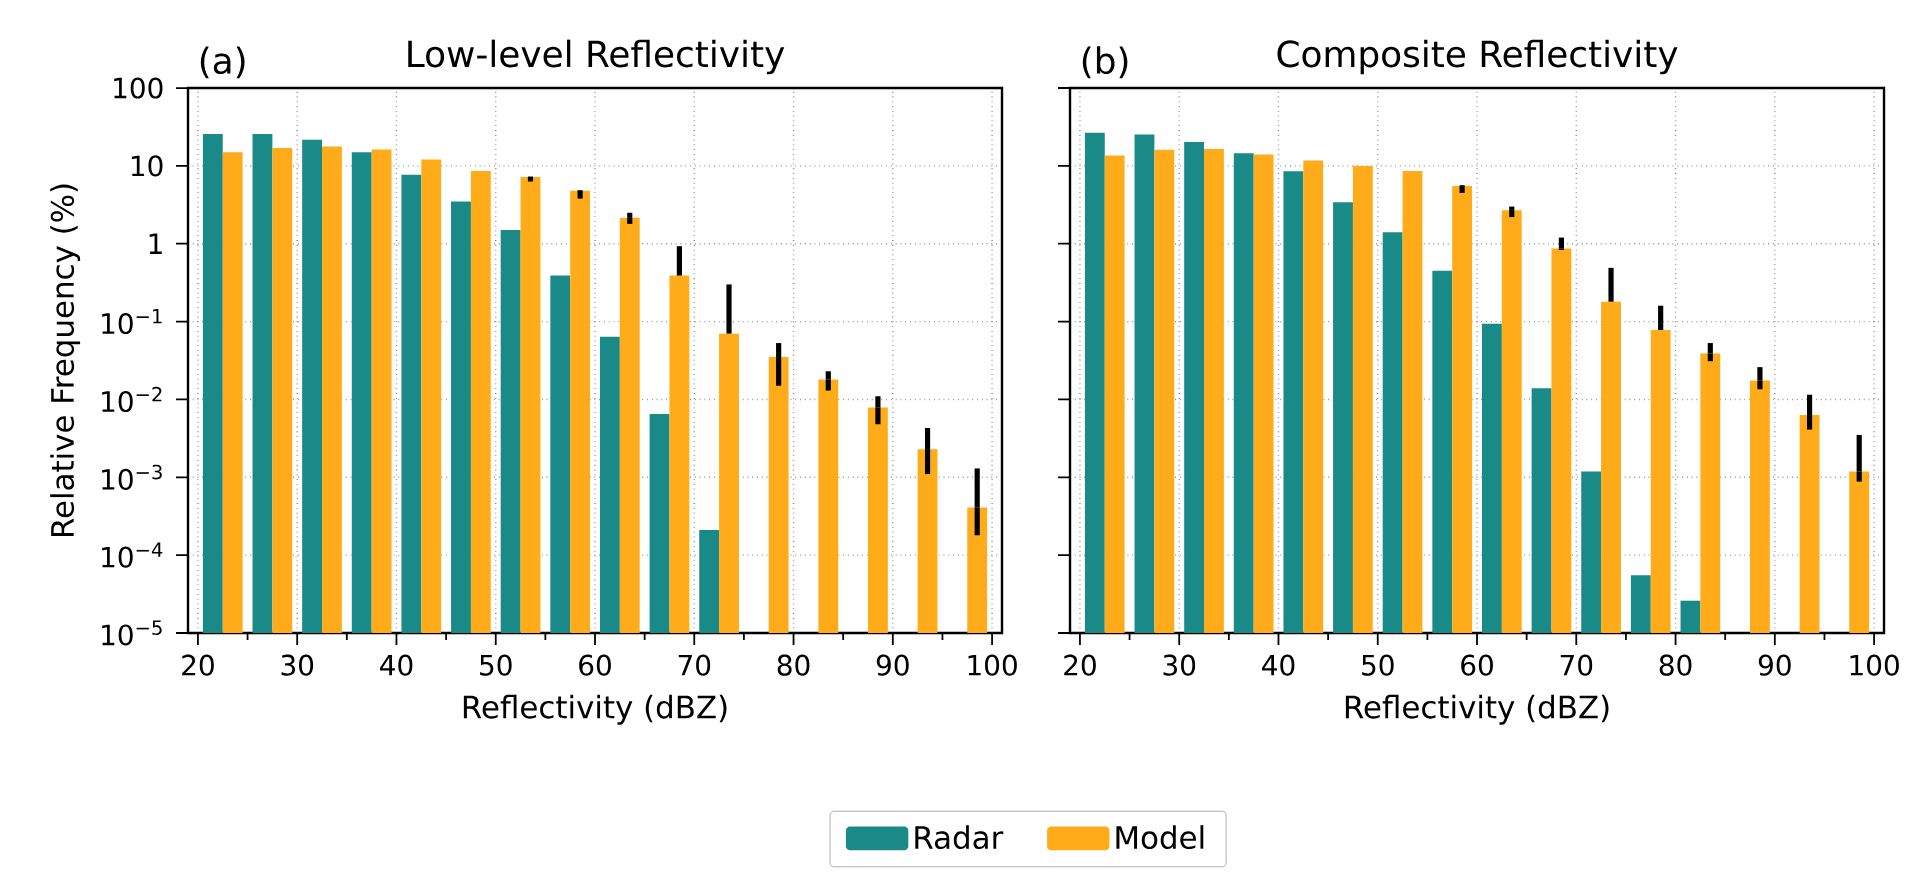 This screenshot has height=873, width=1926. Describe the element at coordinates (222, 62) in the screenshot. I see `text: (a)` at that location.